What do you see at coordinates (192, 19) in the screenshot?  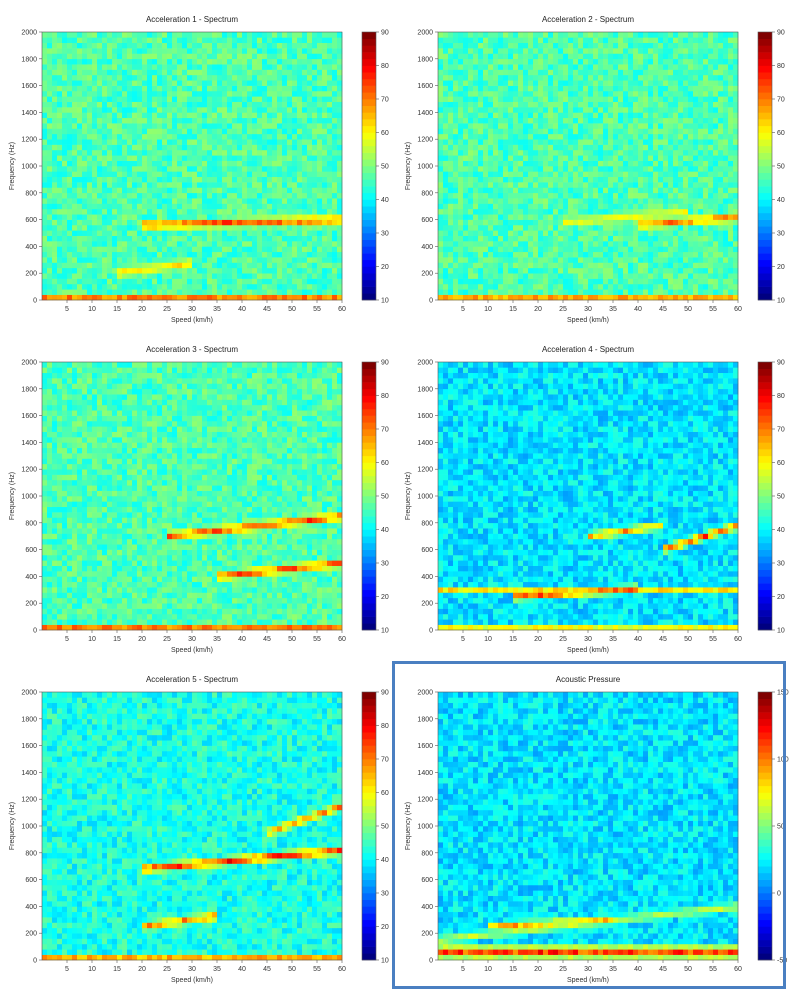 I see `chart-title: Acceleration 1 - Spectrum` at bounding box center [192, 19].